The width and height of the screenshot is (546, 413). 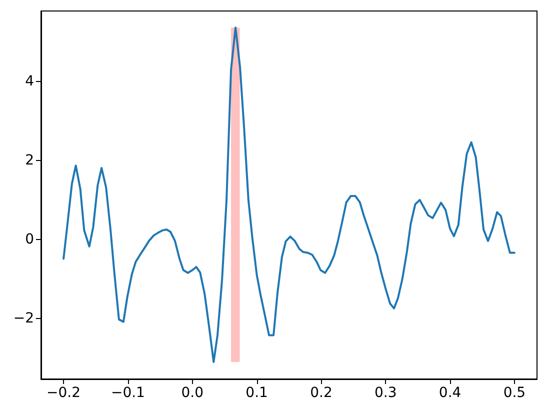 What do you see at coordinates (127, 393) in the screenshot?
I see `x-tick-label: −0.1` at bounding box center [127, 393].